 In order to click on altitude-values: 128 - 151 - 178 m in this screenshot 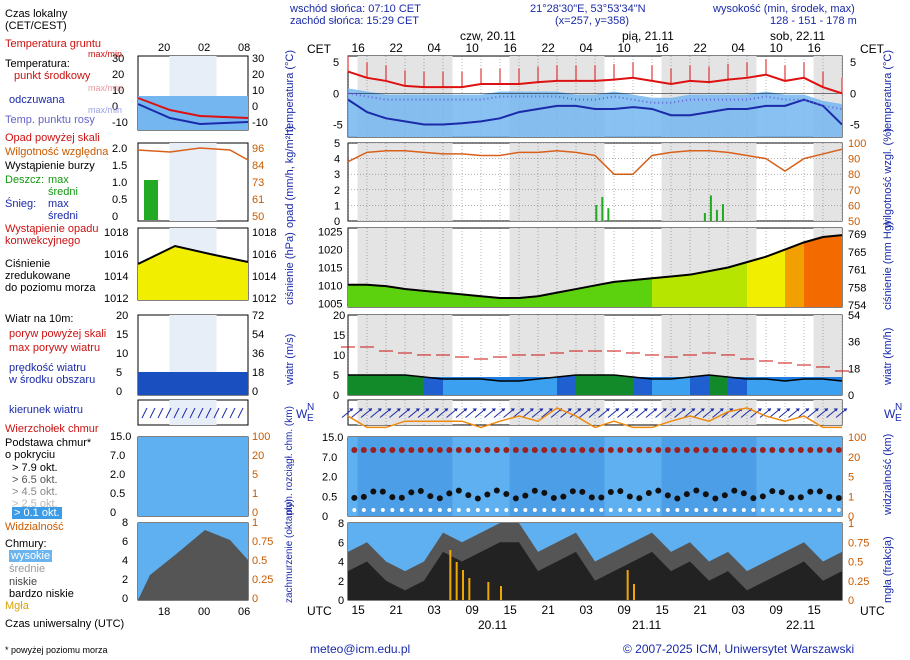, I will do `click(813, 21)`.